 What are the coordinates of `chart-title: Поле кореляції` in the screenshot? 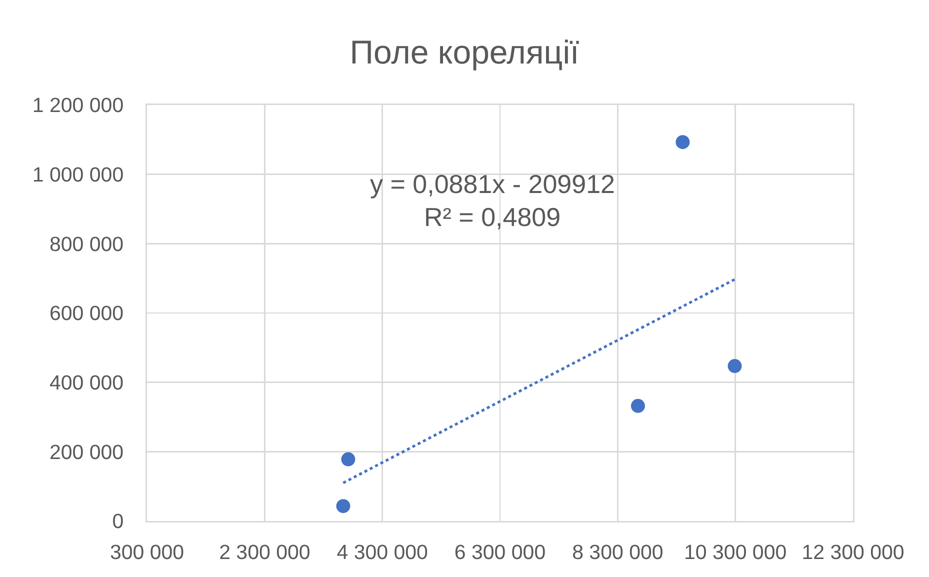 It's located at (465, 51).